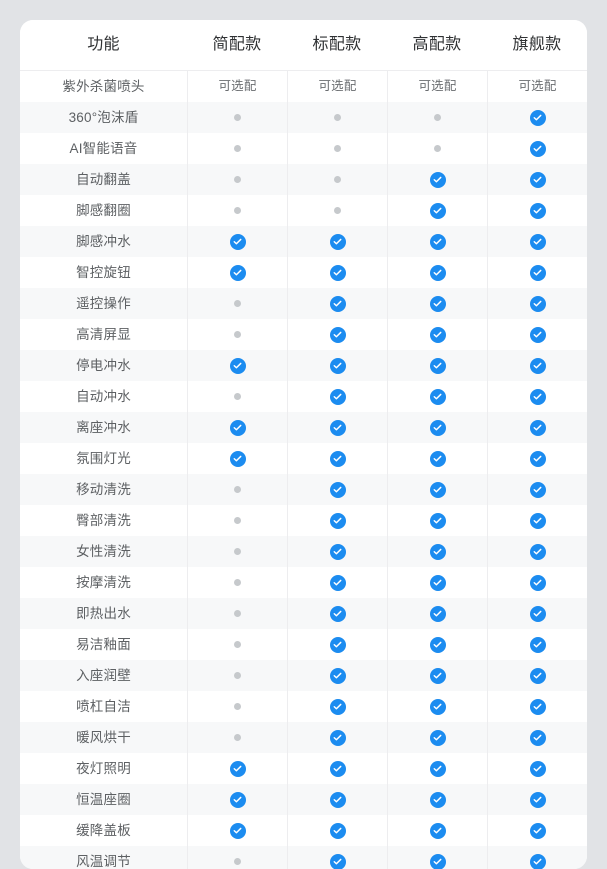 The height and width of the screenshot is (869, 607). What do you see at coordinates (103, 613) in the screenshot?
I see `feature-name-cell: 即热出水` at bounding box center [103, 613].